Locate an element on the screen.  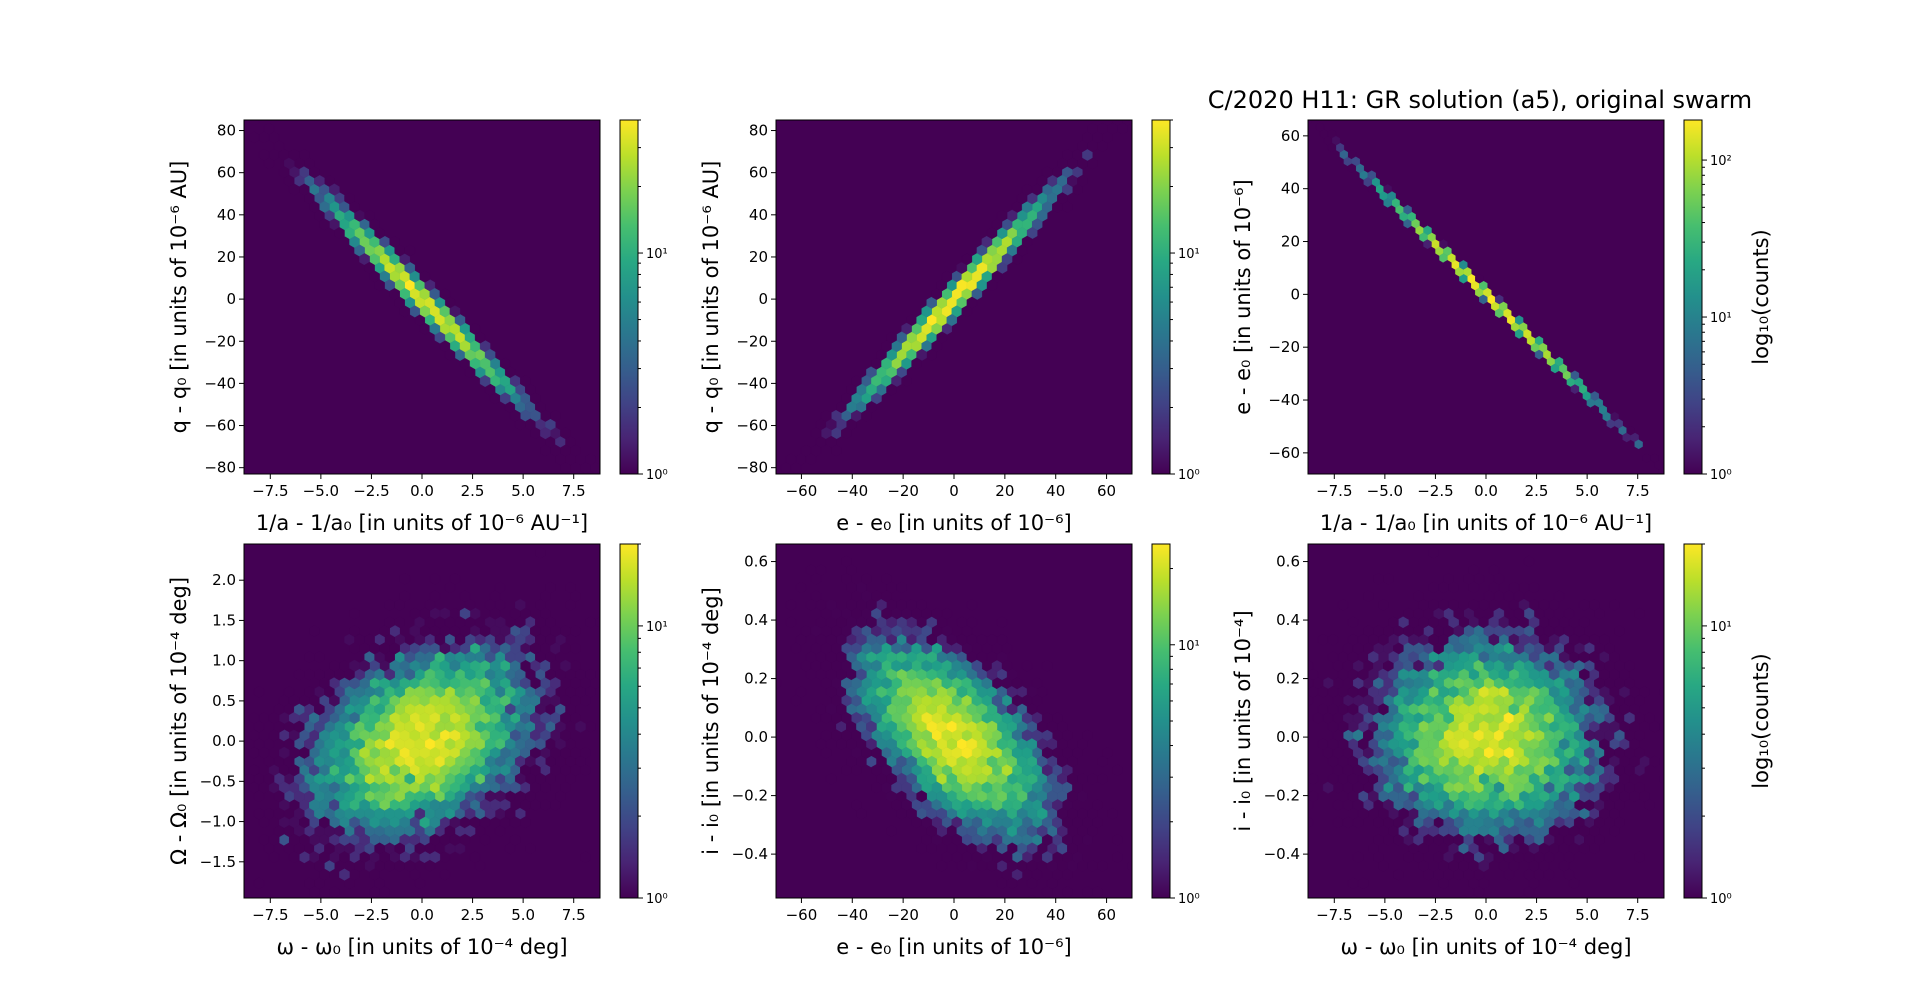
colorbar-tick-label: 10¹ is located at coordinates (1189, 254).